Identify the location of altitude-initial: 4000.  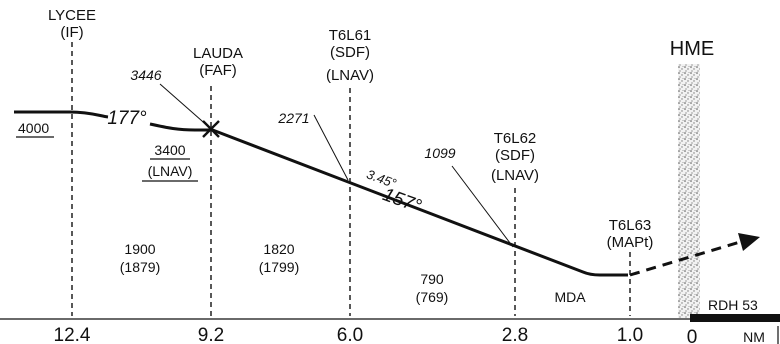
(33, 128).